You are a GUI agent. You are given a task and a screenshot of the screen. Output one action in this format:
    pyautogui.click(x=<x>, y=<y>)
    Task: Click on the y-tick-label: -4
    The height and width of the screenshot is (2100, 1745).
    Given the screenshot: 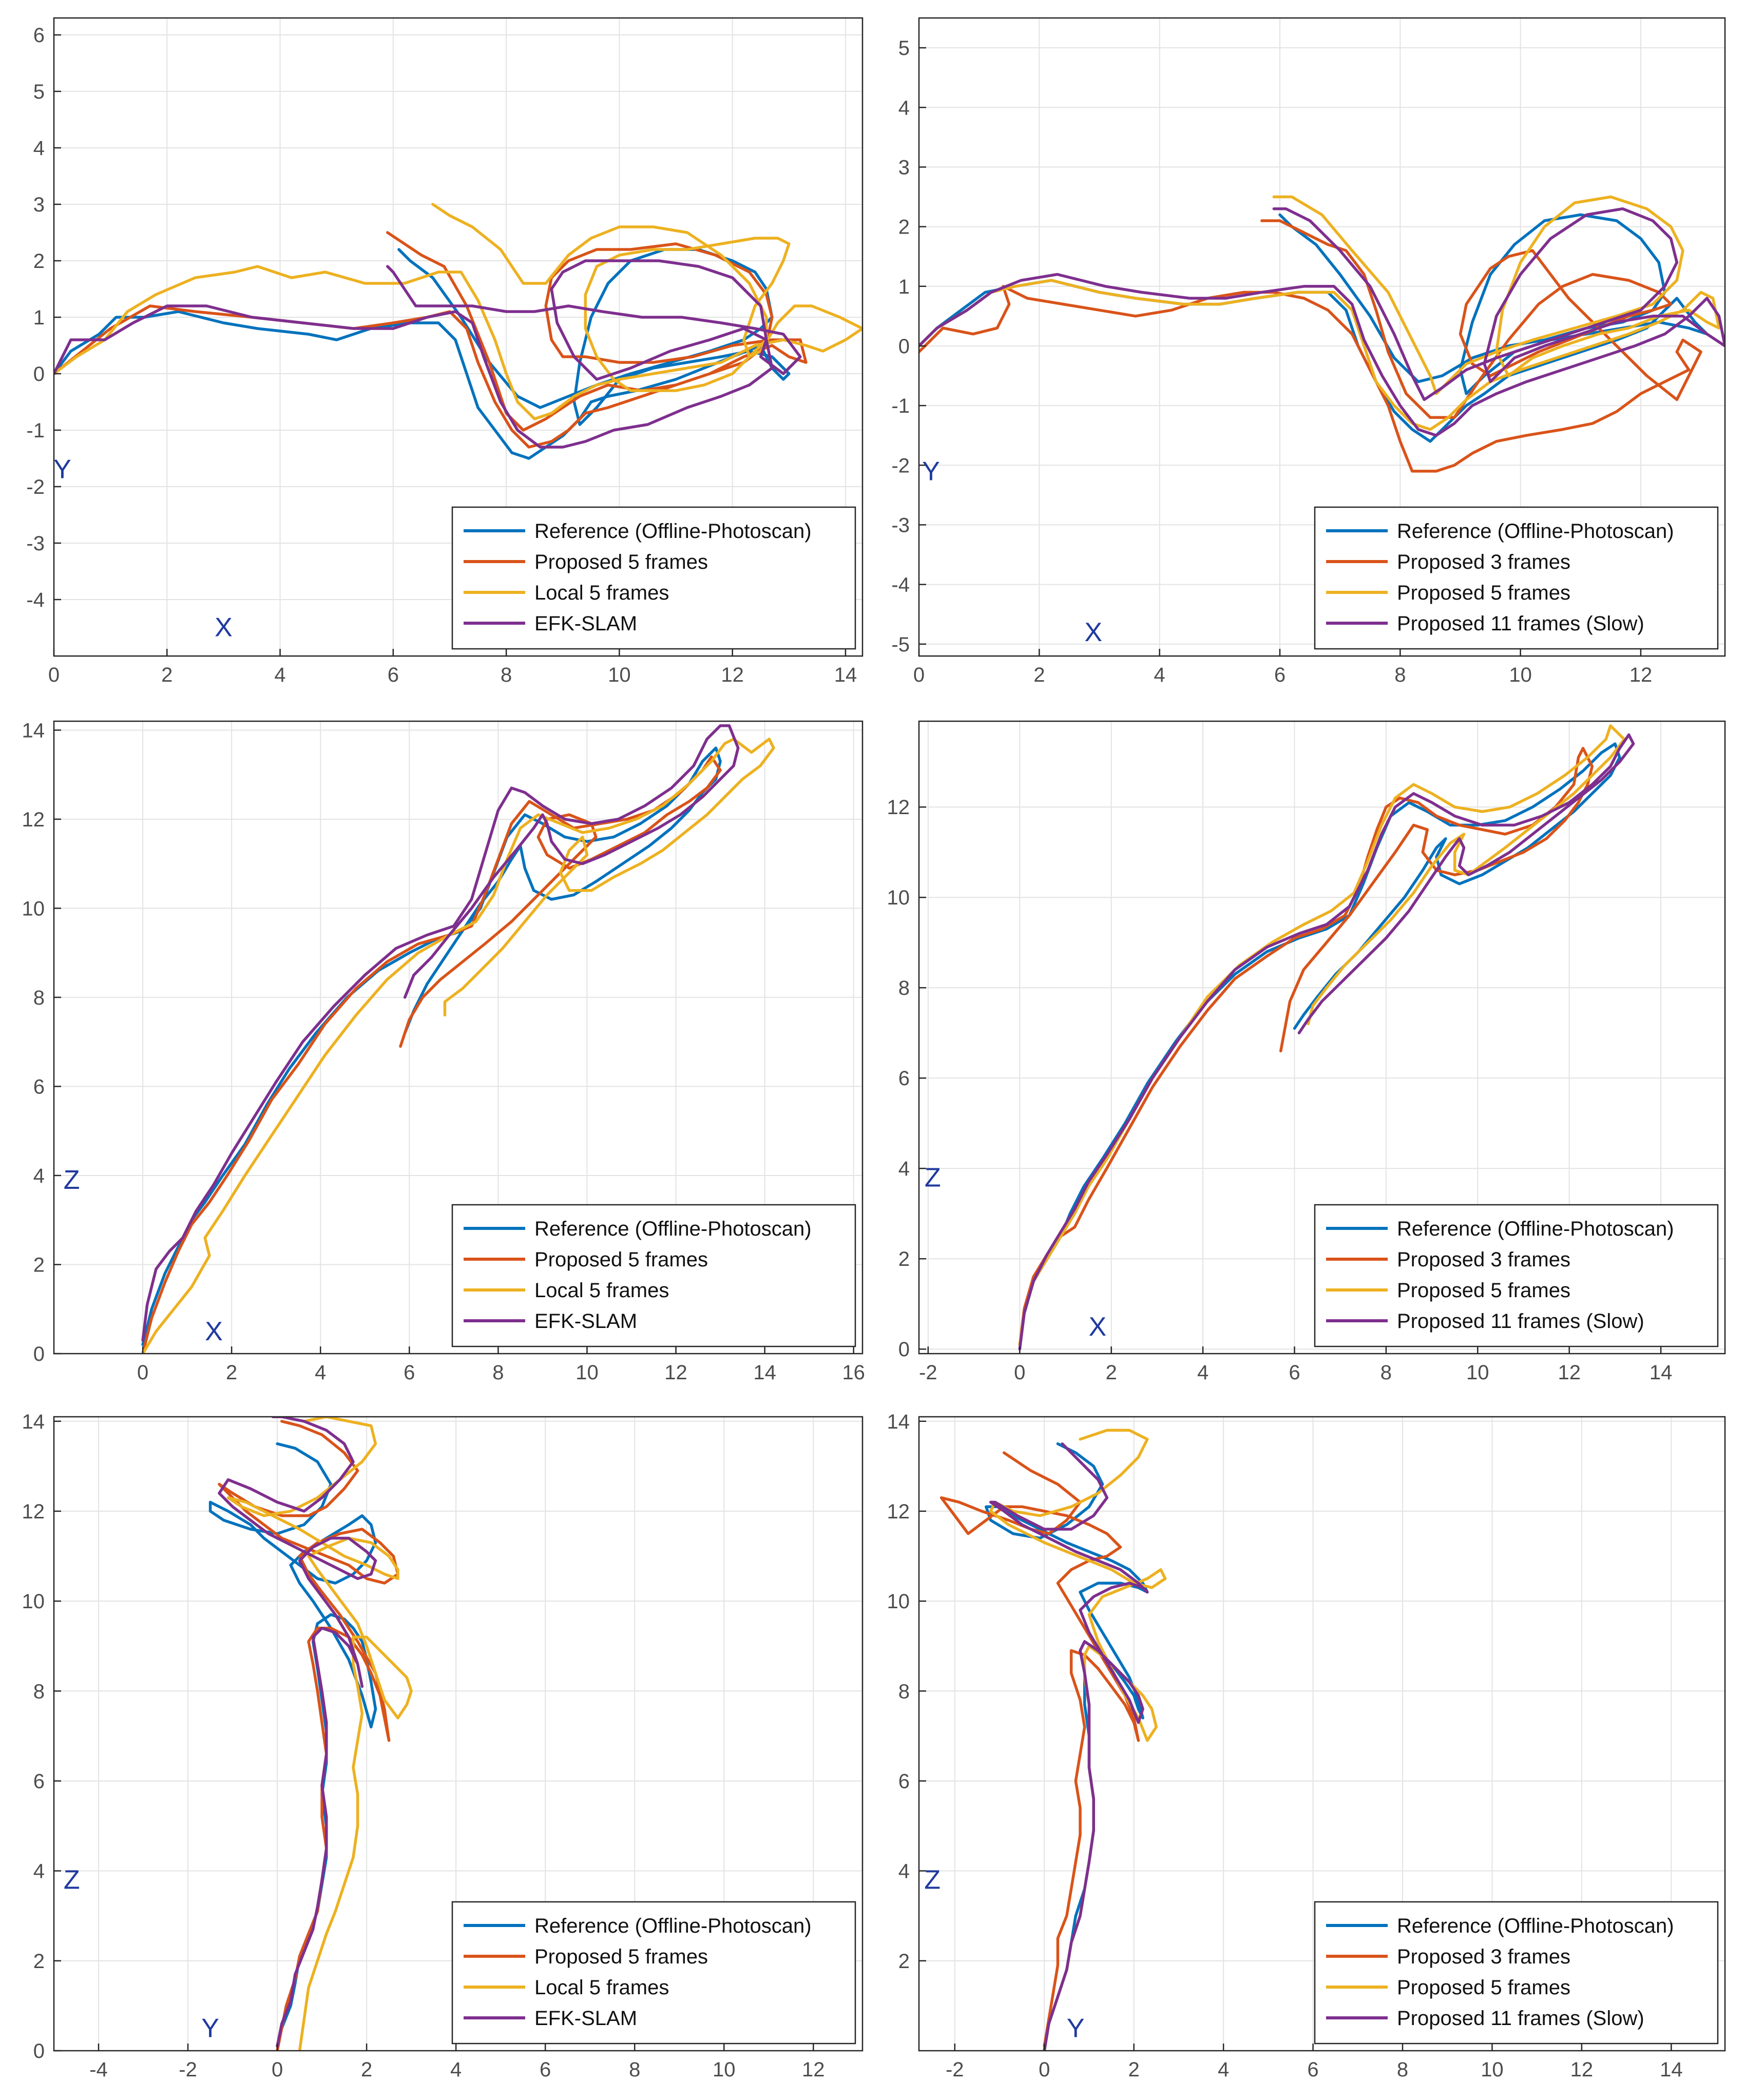 What is the action you would take?
    pyautogui.click(x=900, y=585)
    